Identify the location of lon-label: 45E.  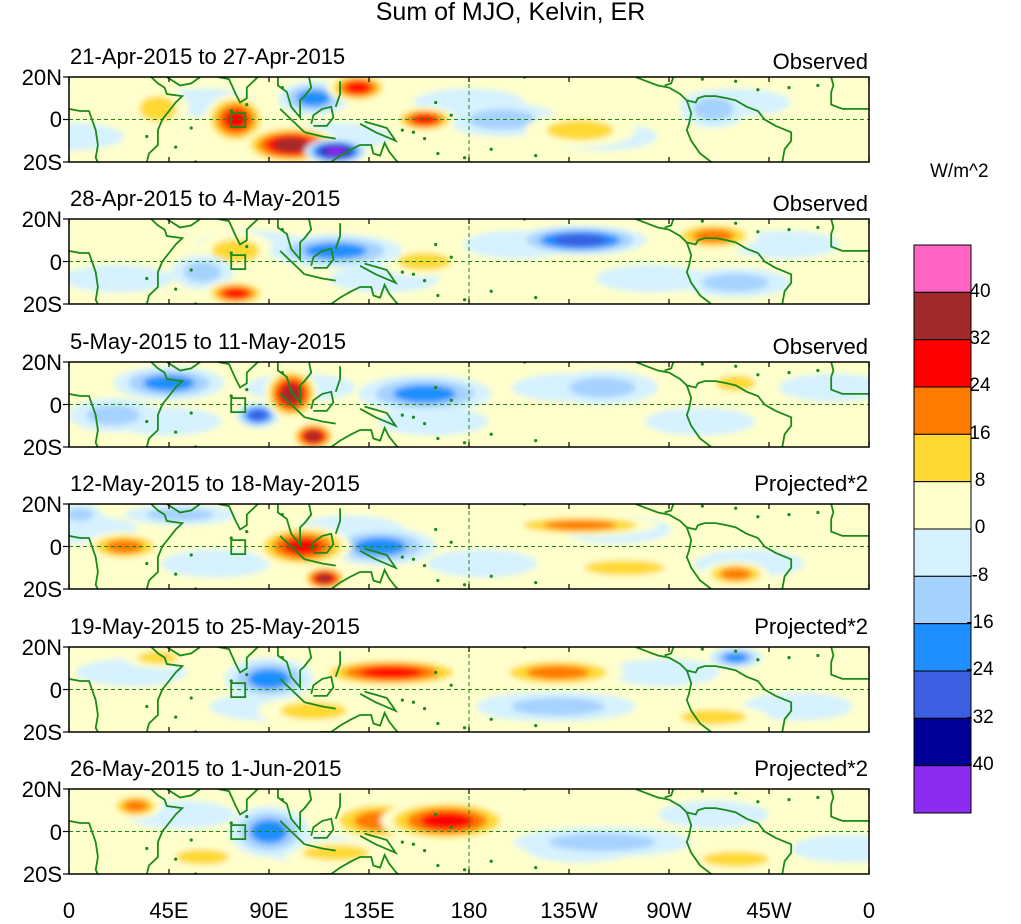
(169, 910).